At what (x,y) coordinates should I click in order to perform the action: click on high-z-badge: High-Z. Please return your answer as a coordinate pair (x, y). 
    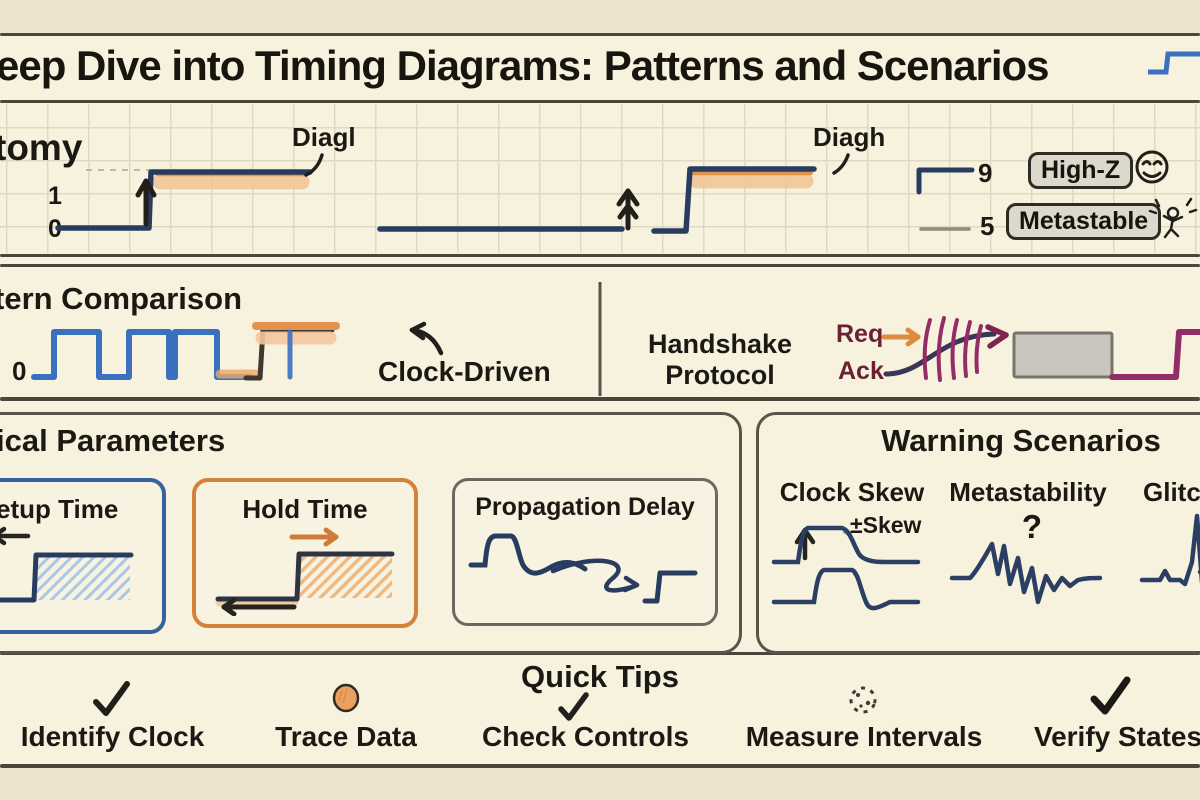
    Looking at the image, I should click on (1081, 170).